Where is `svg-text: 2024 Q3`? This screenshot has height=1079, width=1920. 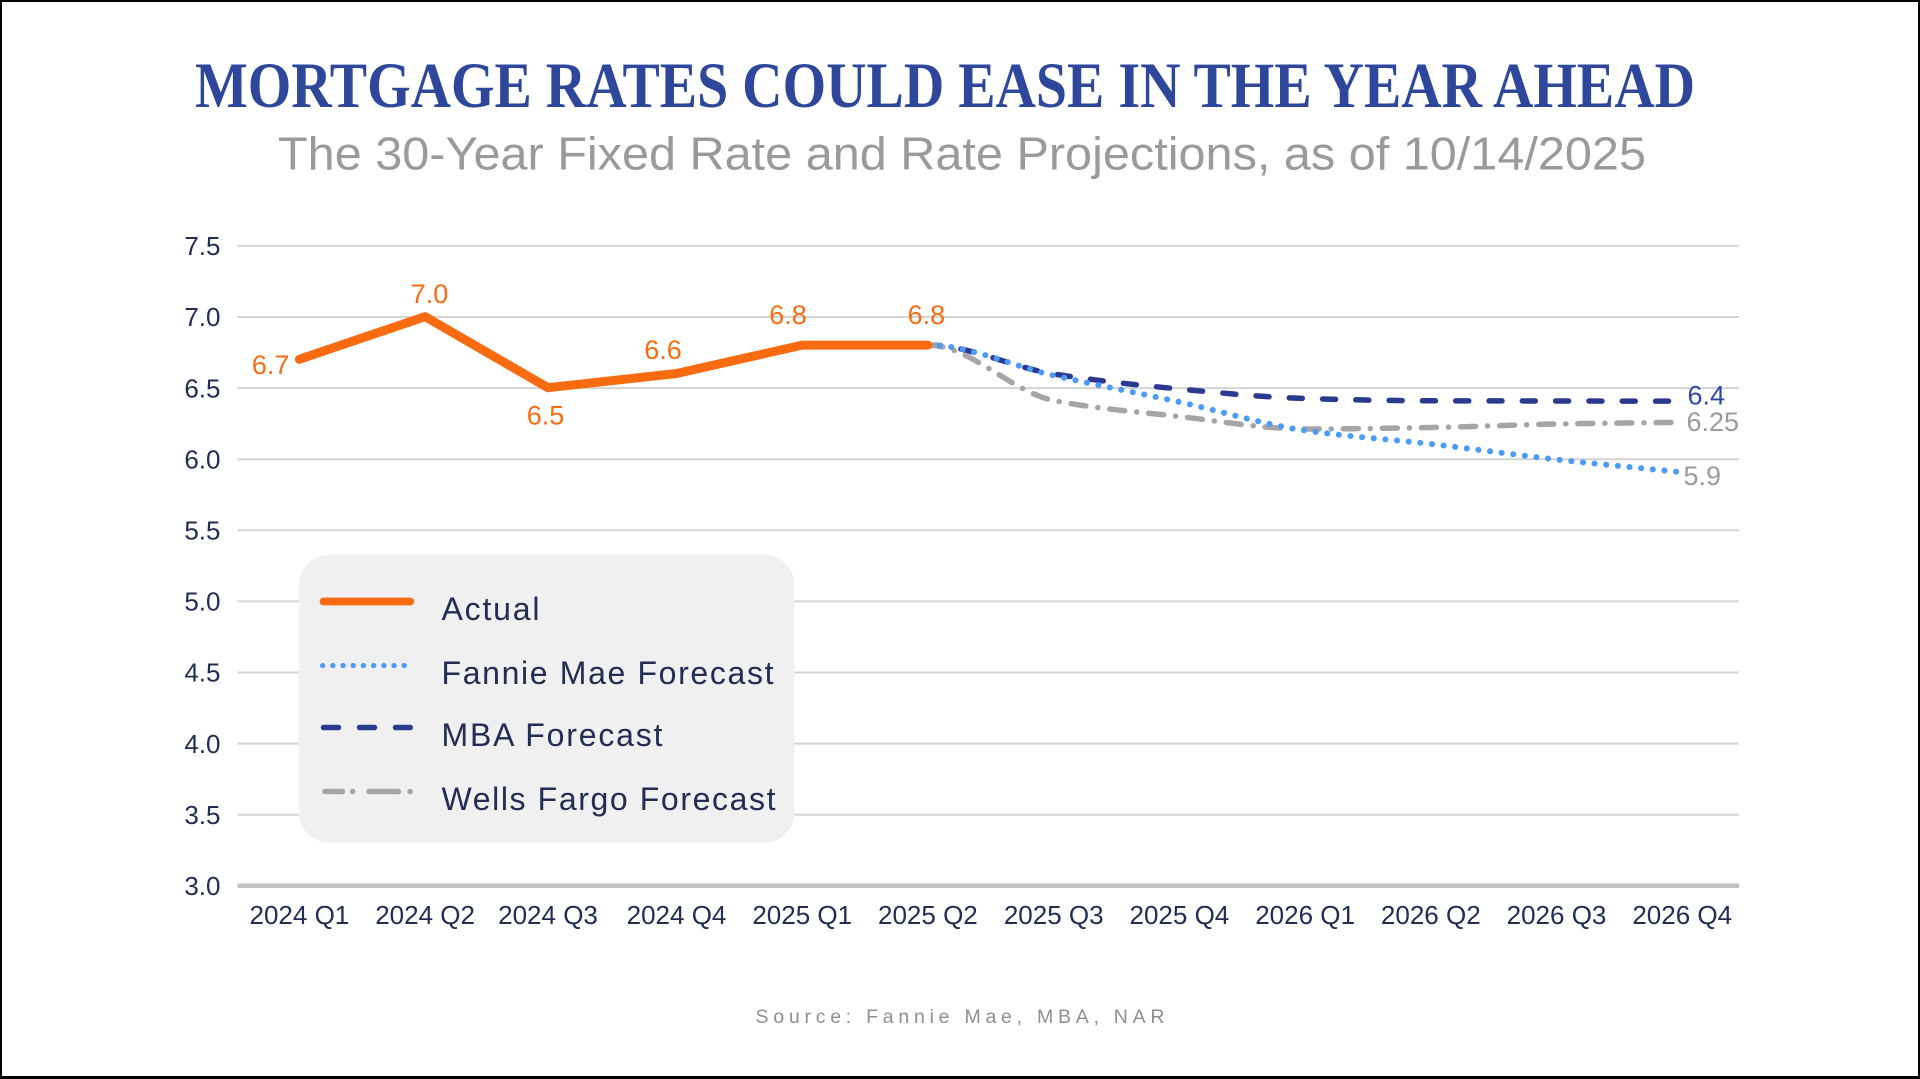 svg-text: 2024 Q3 is located at coordinates (548, 915).